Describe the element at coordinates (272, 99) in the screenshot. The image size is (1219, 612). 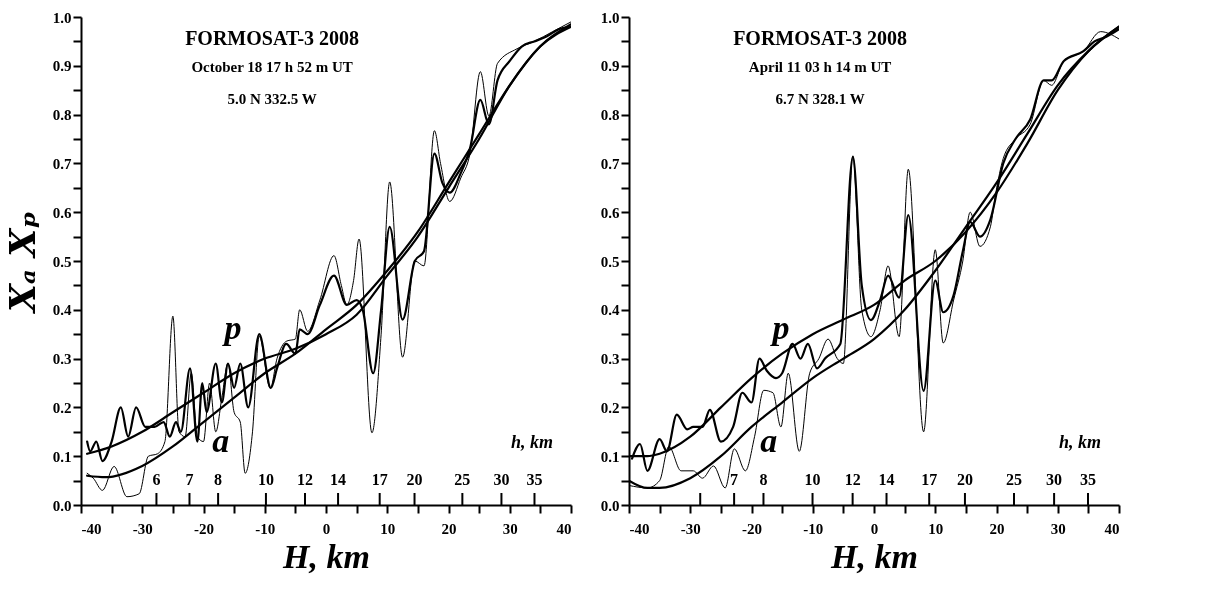
I see `annotation: 5.0 N 332.5 W` at that location.